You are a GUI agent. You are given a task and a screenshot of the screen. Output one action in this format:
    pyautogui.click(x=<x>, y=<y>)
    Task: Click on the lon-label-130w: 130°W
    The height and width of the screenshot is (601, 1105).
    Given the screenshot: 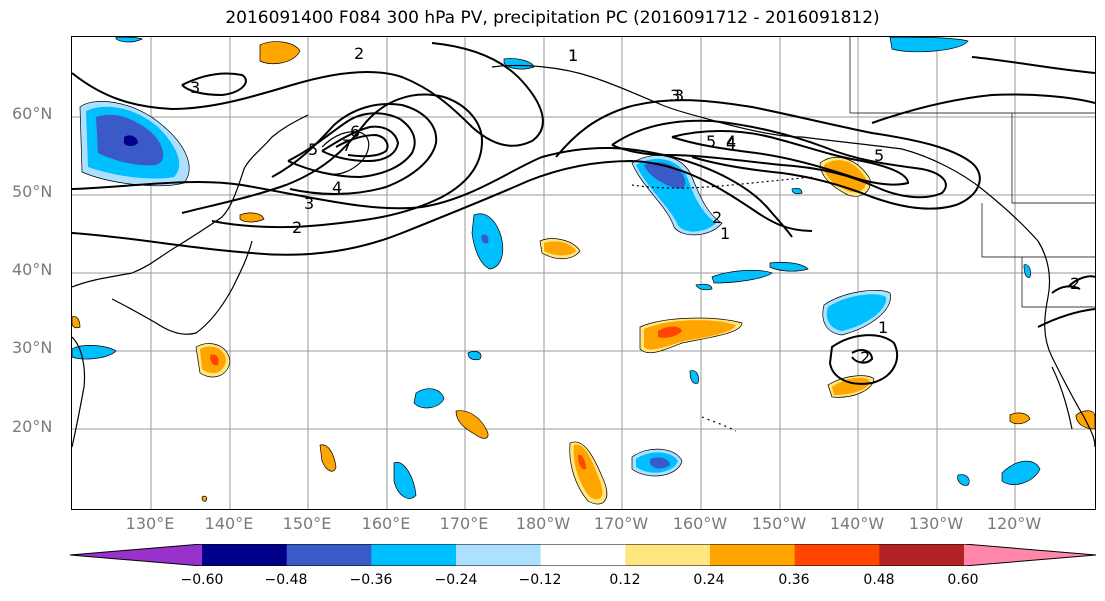 What is the action you would take?
    pyautogui.click(x=936, y=523)
    